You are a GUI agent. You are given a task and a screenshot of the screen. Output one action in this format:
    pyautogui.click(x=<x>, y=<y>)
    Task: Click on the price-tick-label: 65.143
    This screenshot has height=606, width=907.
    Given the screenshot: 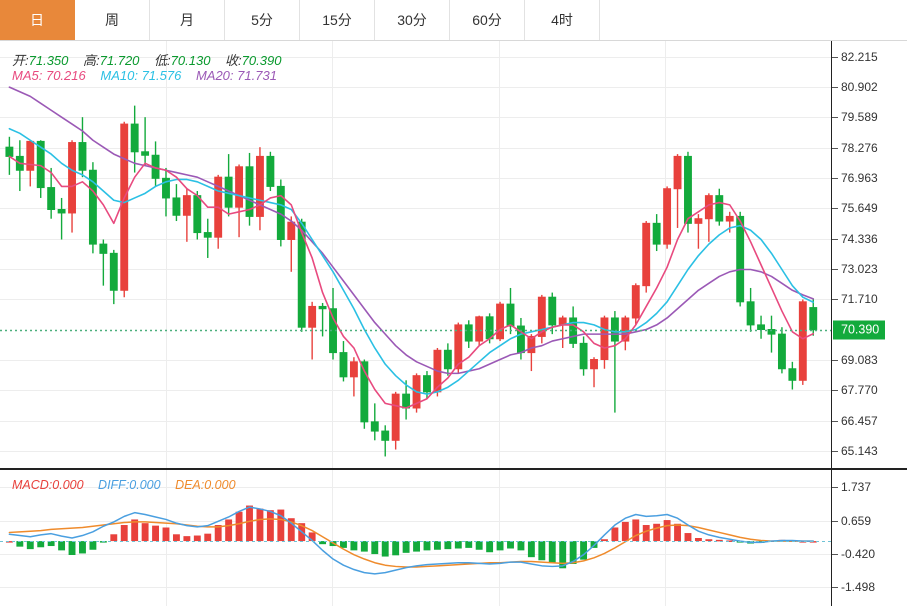 What is the action you would take?
    pyautogui.click(x=859, y=450)
    